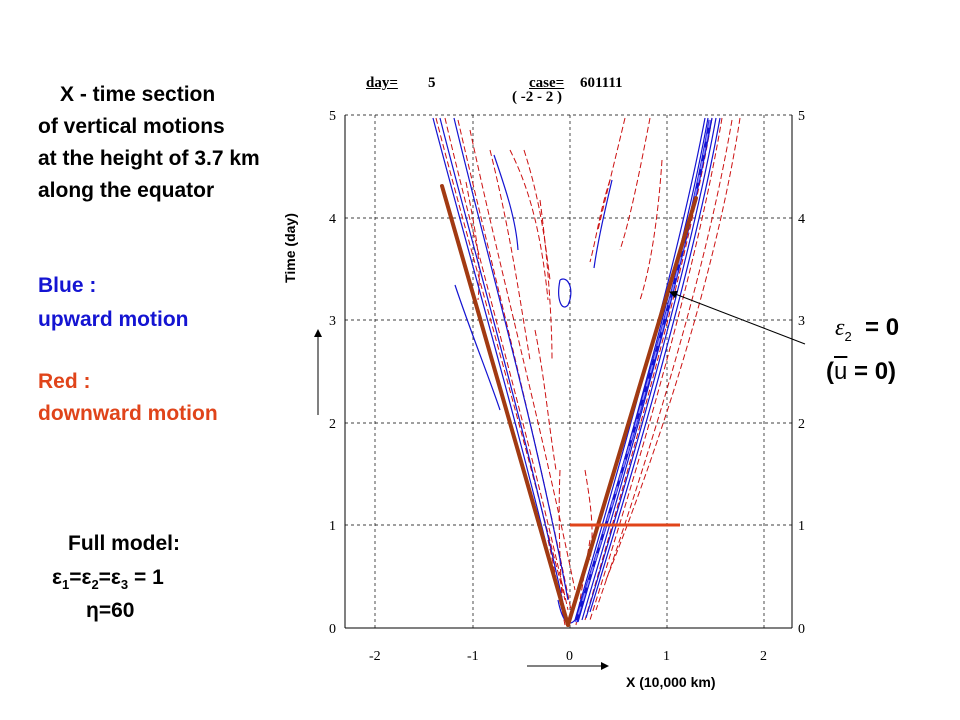  I want to click on header-day-label: day=, so click(382, 83).